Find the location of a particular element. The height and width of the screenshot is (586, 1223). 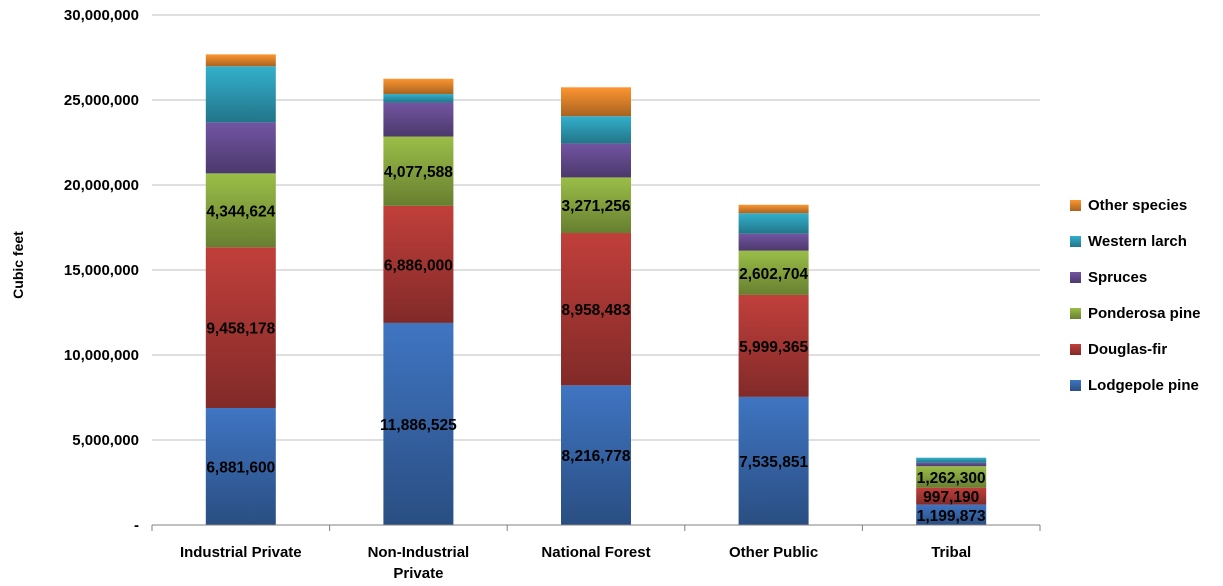

data-label: 9,458,178 is located at coordinates (240, 329).